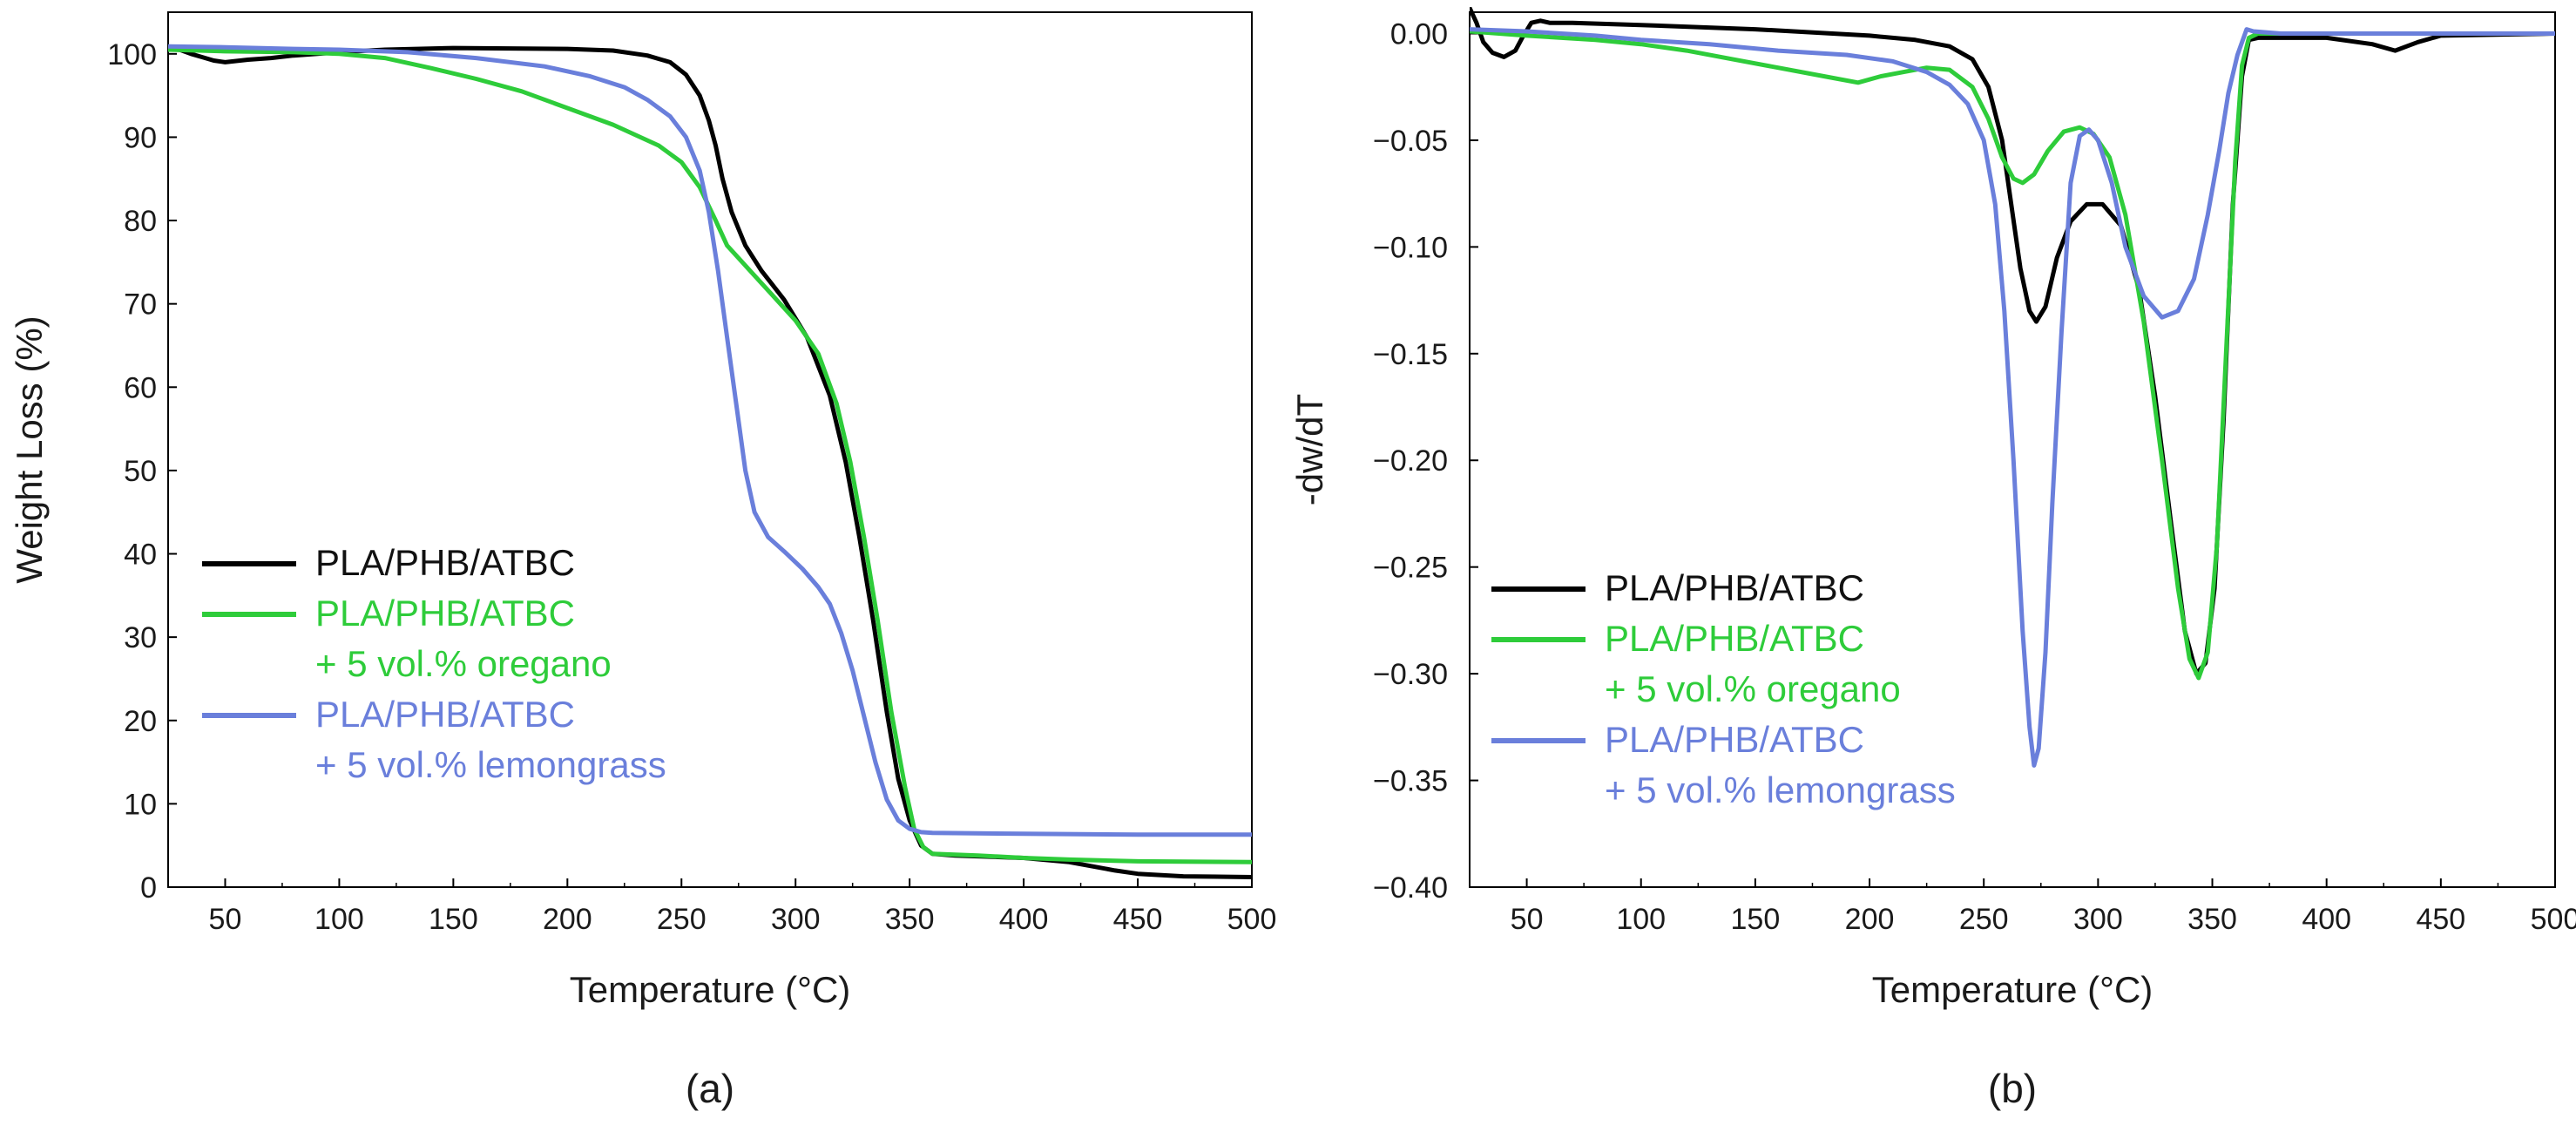 The width and height of the screenshot is (2576, 1132). I want to click on y-tick-label: −0.35, so click(1410, 781).